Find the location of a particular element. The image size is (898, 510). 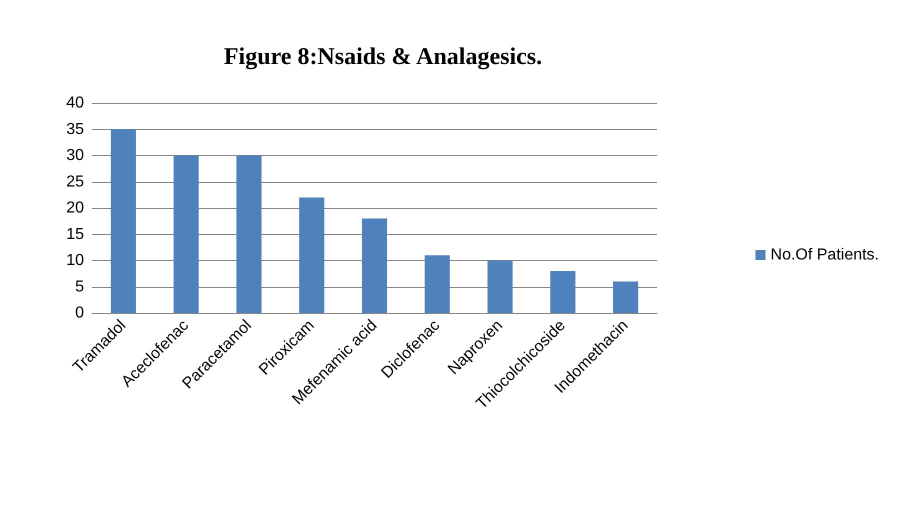

y-tick-label: 20 is located at coordinates (75, 208).